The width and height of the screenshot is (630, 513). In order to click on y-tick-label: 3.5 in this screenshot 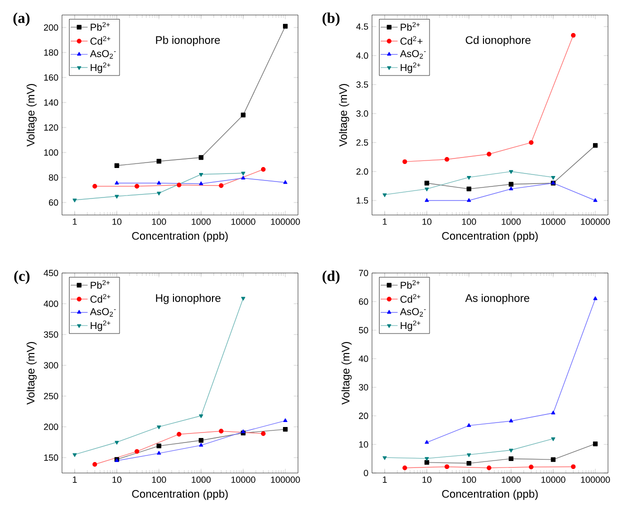, I will do `click(362, 84)`.